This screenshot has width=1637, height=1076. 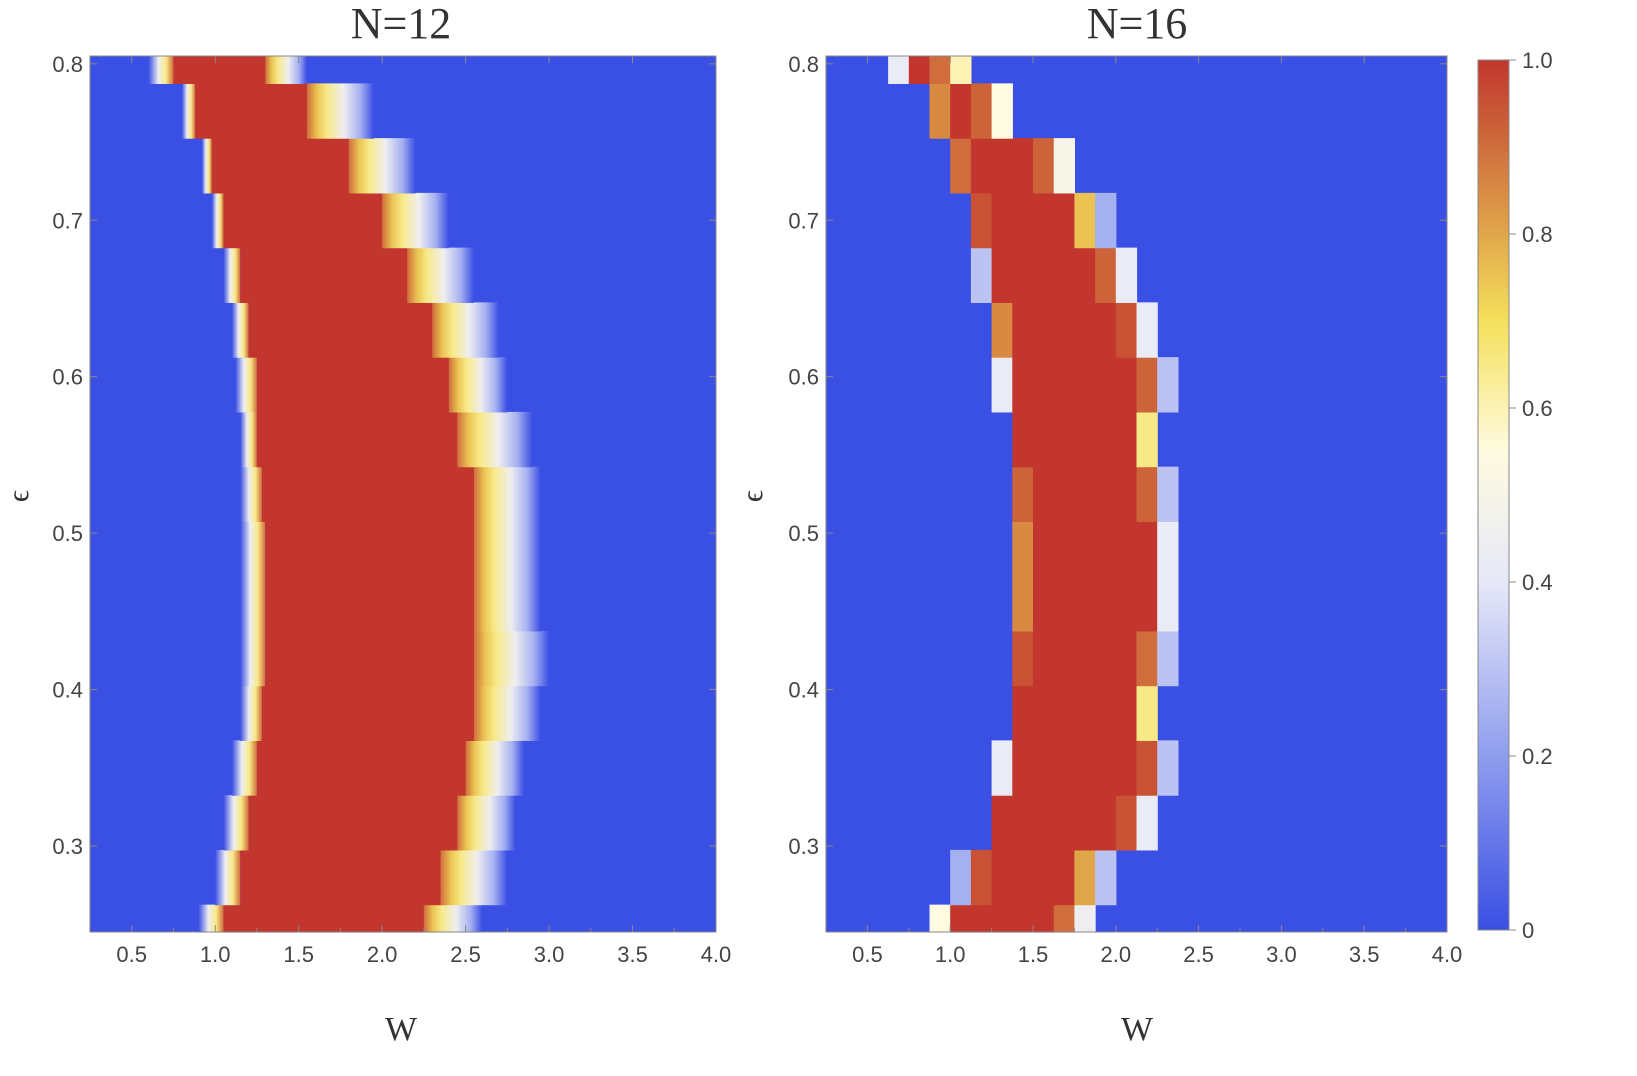 I want to click on y-tick-label: 0.5, so click(x=803, y=533).